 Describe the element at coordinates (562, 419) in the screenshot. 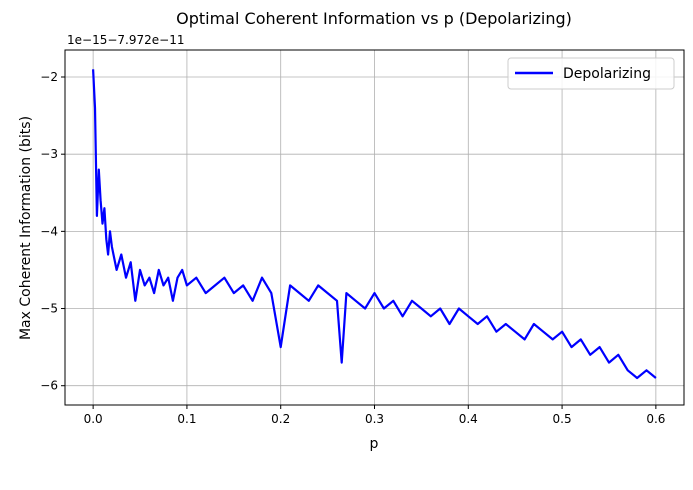

I see `x-tick-label: 0.5` at that location.